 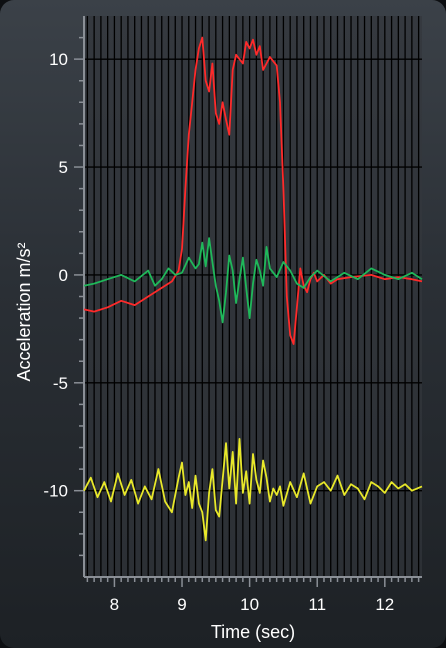 I want to click on y-tick-label: -5, so click(x=60, y=383).